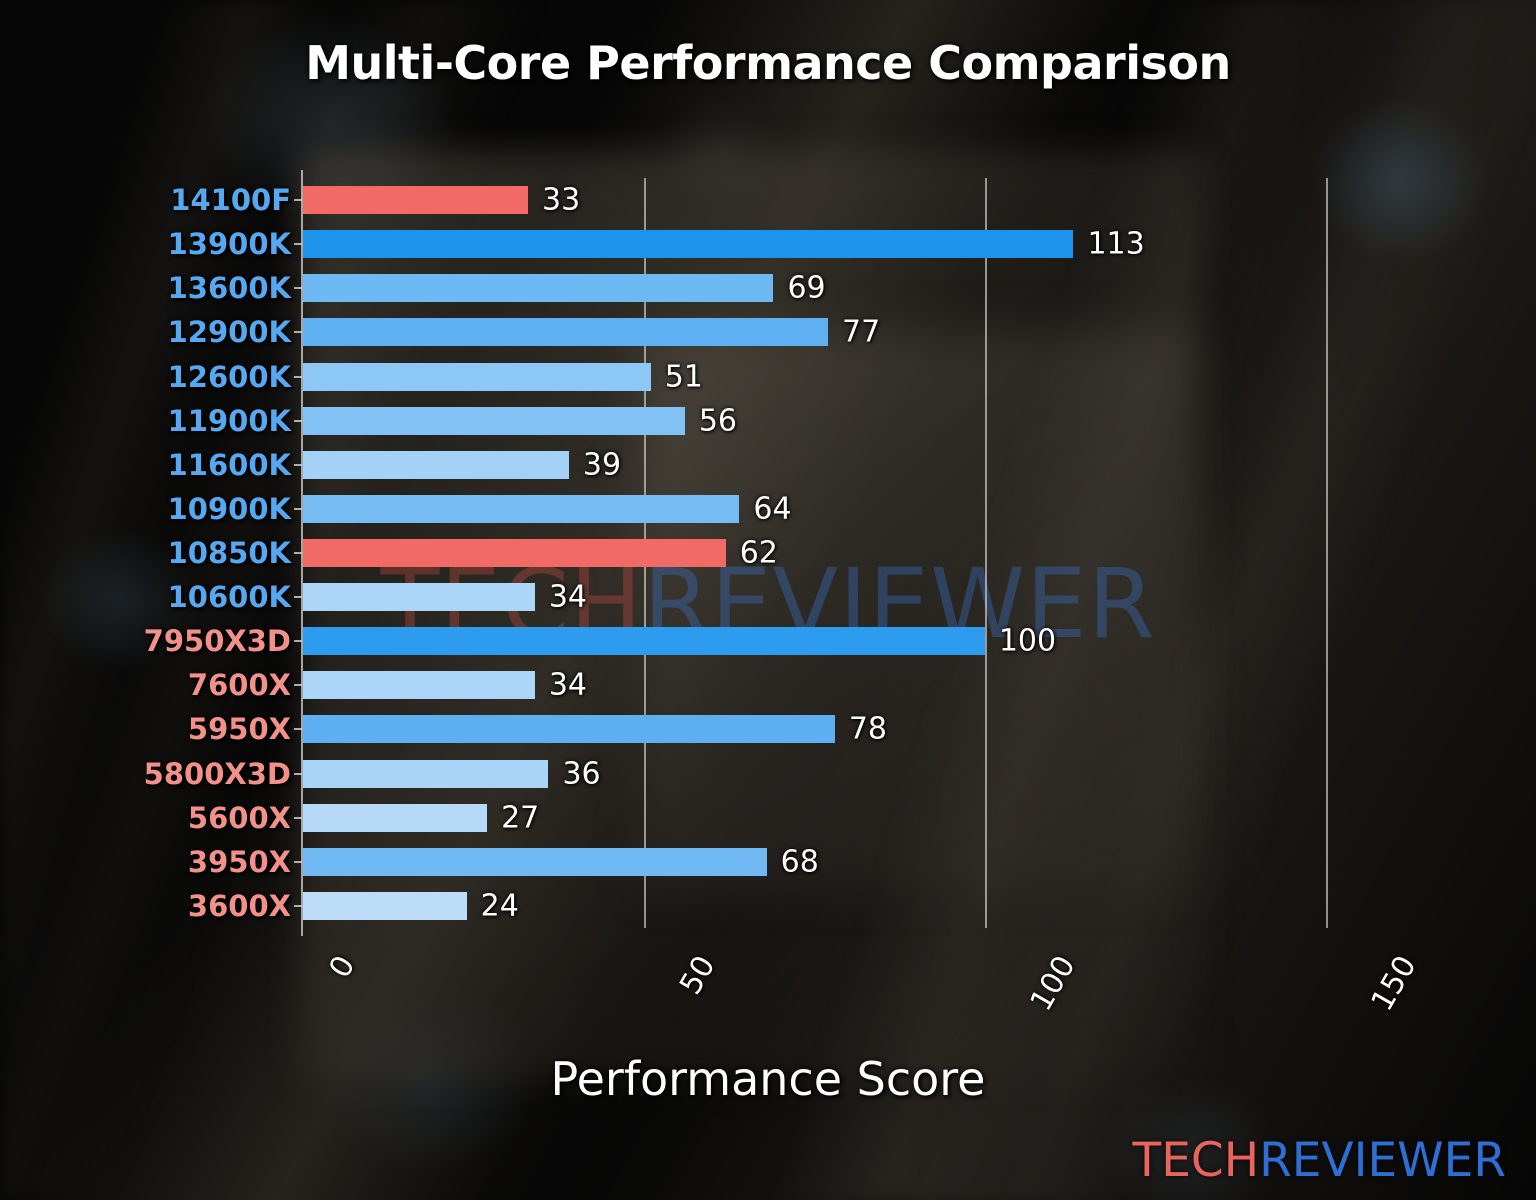  Describe the element at coordinates (861, 818) in the screenshot. I see `bar-row: 27` at that location.